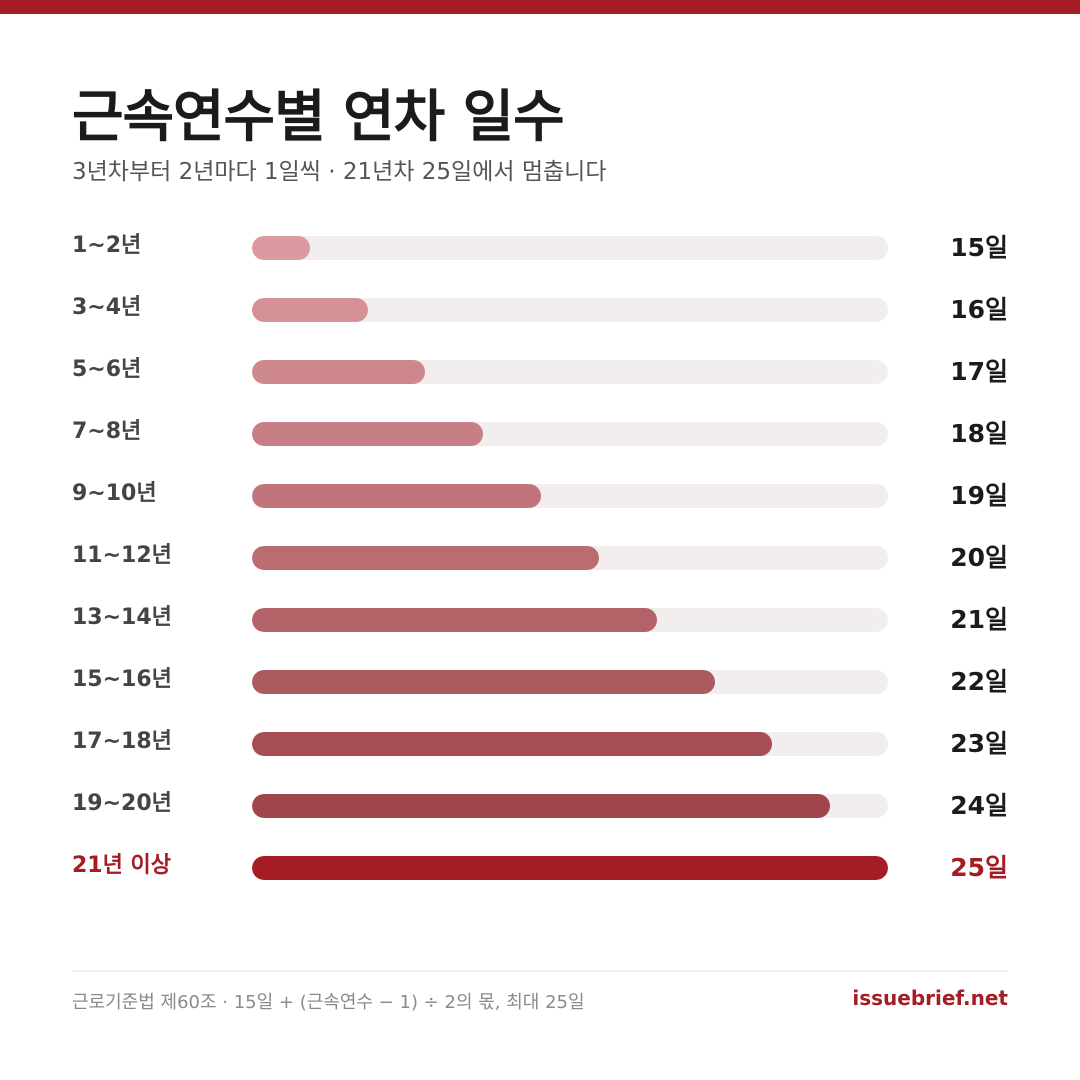  What do you see at coordinates (107, 245) in the screenshot?
I see `bar-label: 1~2년` at bounding box center [107, 245].